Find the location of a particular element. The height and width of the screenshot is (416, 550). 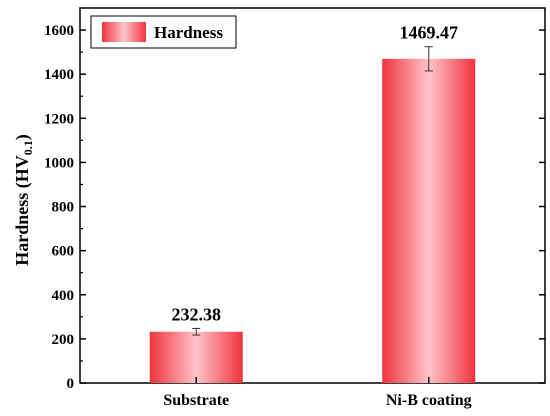

legend-swatch is located at coordinates (124, 32).